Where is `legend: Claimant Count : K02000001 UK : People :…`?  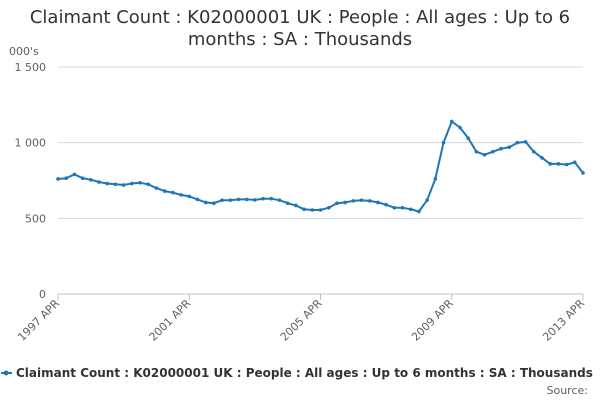 legend: Claimant Count : K02000001 UK : People :… is located at coordinates (297, 373).